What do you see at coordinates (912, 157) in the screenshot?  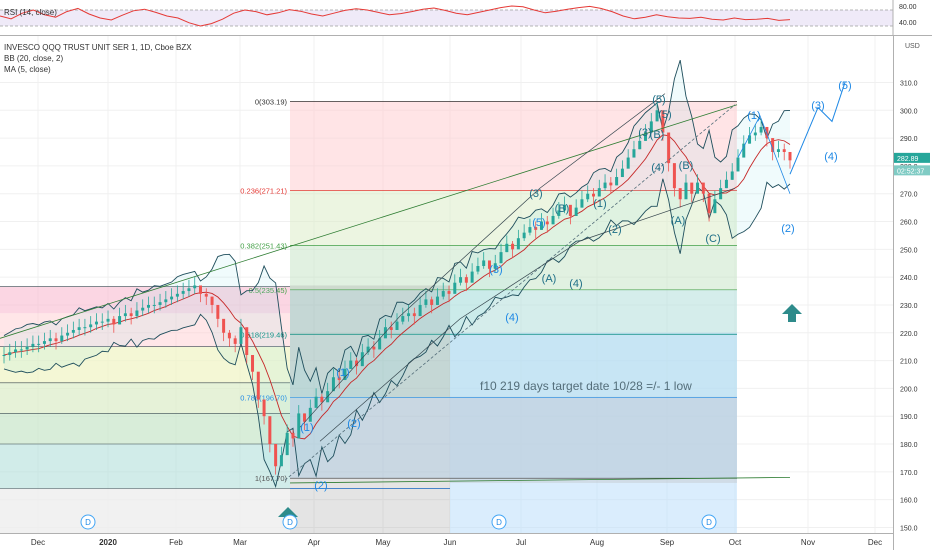 I see `price-tag-box` at bounding box center [912, 157].